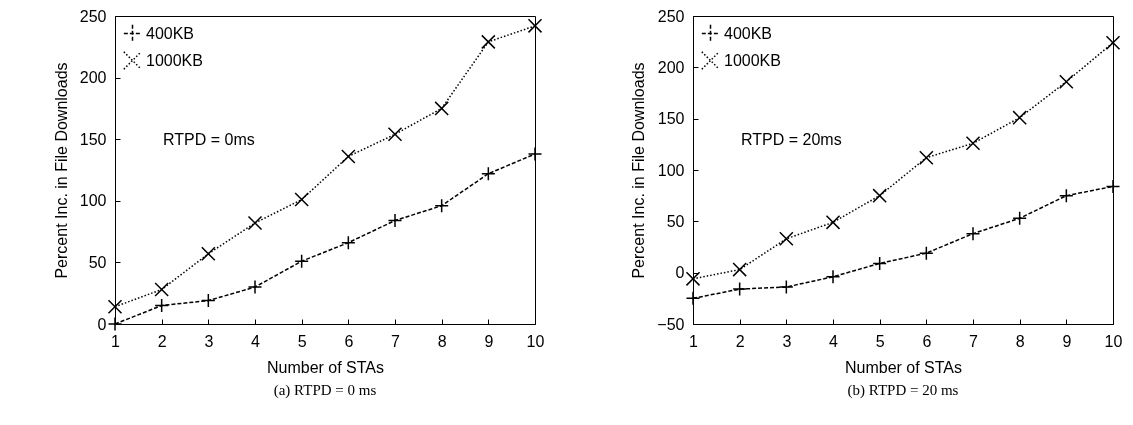 This screenshot has width=1133, height=425. I want to click on y-tick-label: −50, so click(671, 324).